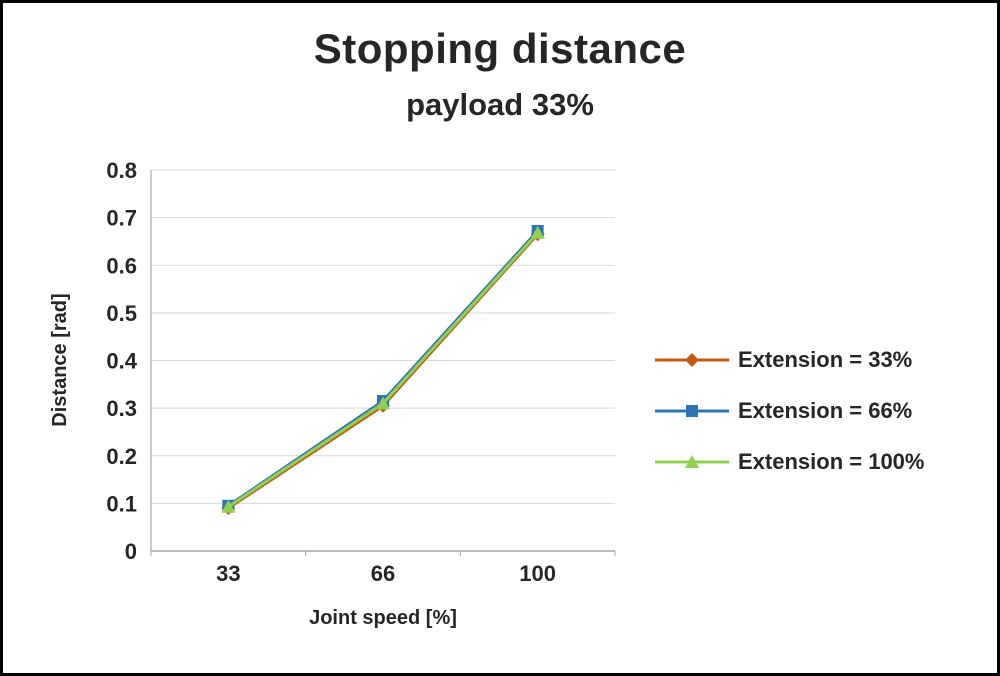 This screenshot has height=676, width=1000. Describe the element at coordinates (500, 104) in the screenshot. I see `chart-subtitle: payload 33%` at that location.